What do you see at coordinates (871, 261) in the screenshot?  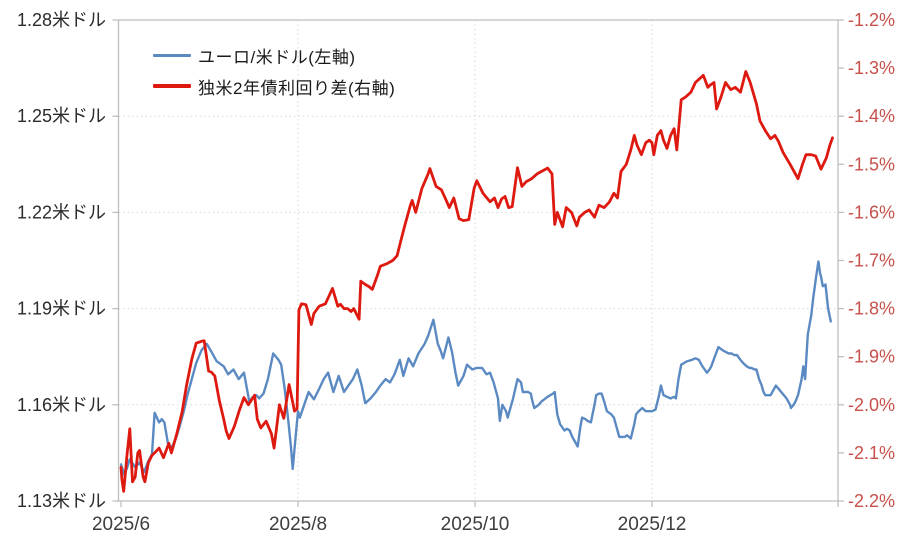 I see `right-axis-label: -1.7%` at bounding box center [871, 261].